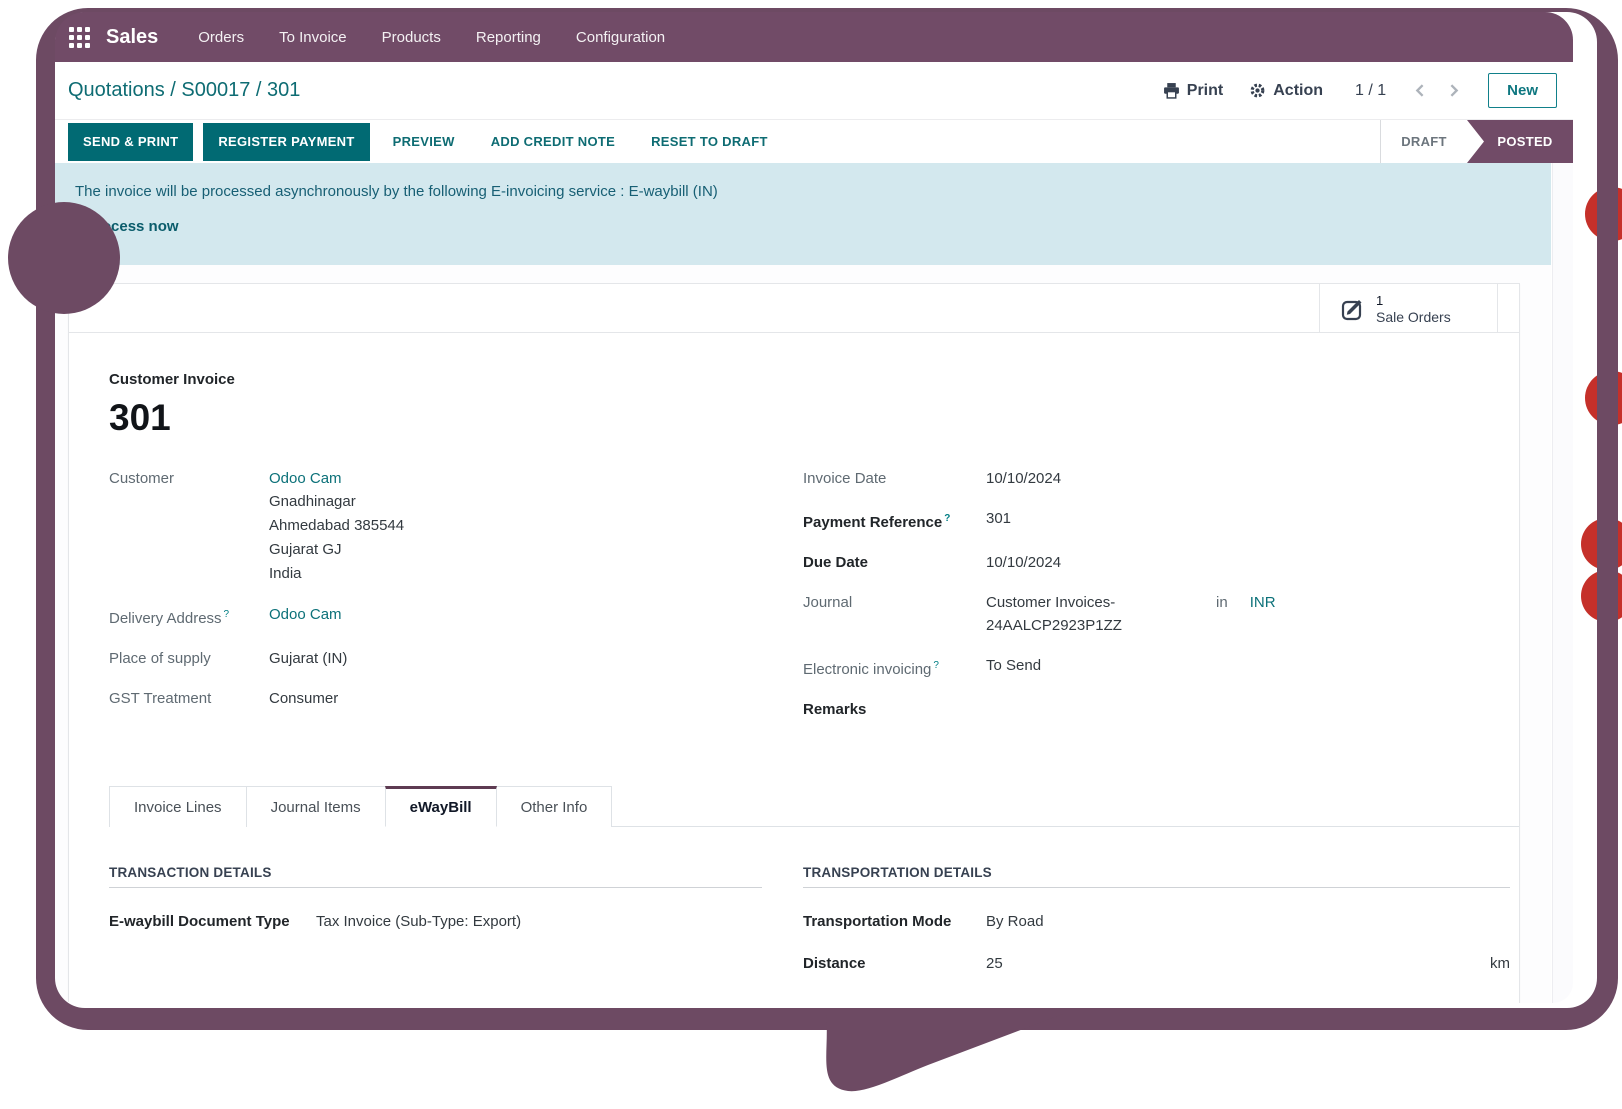 This screenshot has width=1622, height=1109. Describe the element at coordinates (834, 963) in the screenshot. I see `distance-label: Distance` at that location.